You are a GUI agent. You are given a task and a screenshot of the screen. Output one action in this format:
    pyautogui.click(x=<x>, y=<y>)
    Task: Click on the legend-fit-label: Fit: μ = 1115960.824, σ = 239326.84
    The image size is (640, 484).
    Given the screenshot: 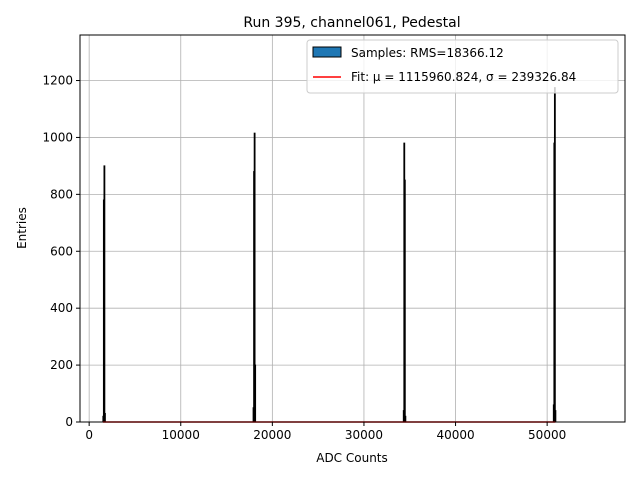 What is the action you would take?
    pyautogui.click(x=463, y=77)
    